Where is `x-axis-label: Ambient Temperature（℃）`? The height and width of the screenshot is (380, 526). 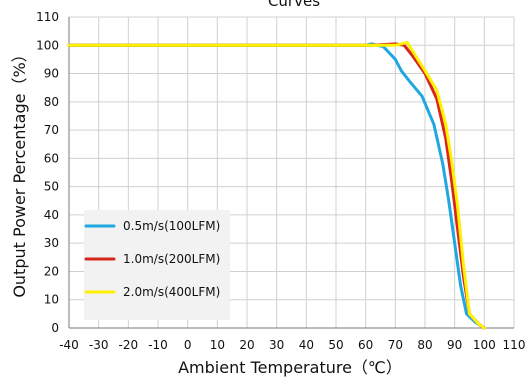
x-axis-label: Ambient Temperature（℃） is located at coordinates (290, 367).